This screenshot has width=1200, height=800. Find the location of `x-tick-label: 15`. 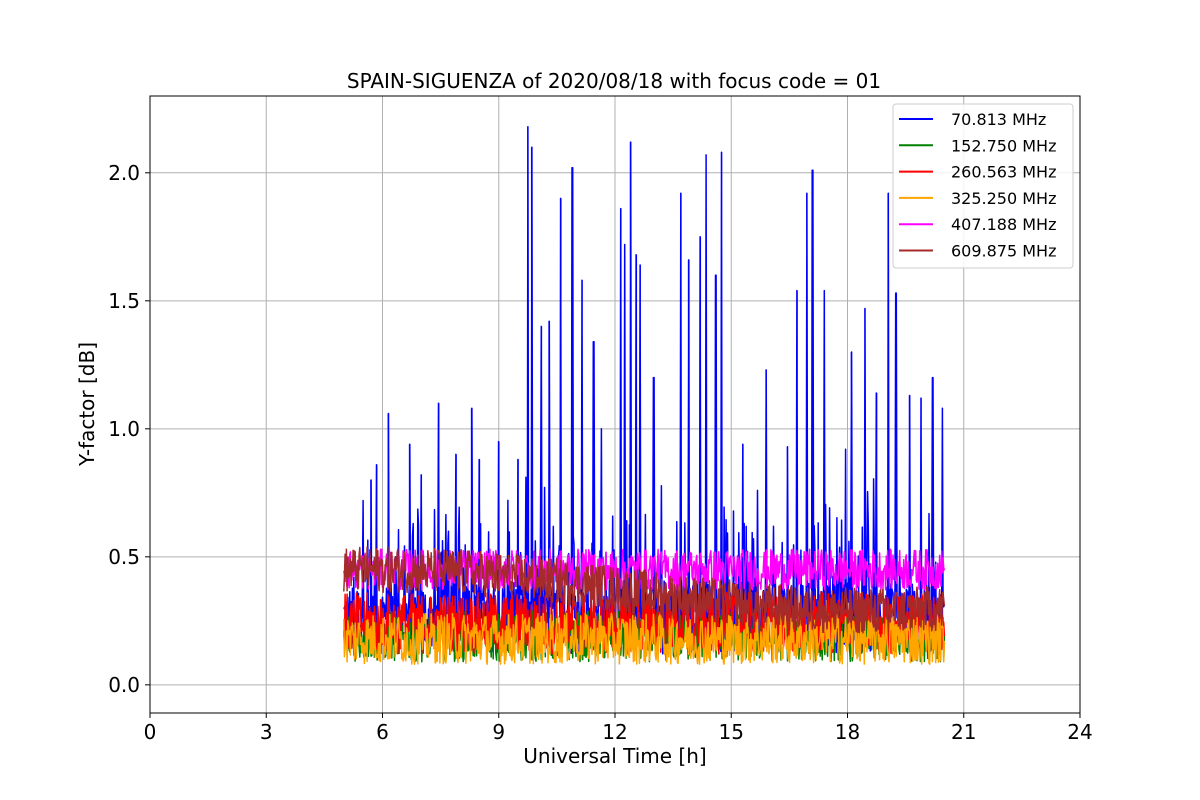

x-tick-label: 15 is located at coordinates (731, 732).